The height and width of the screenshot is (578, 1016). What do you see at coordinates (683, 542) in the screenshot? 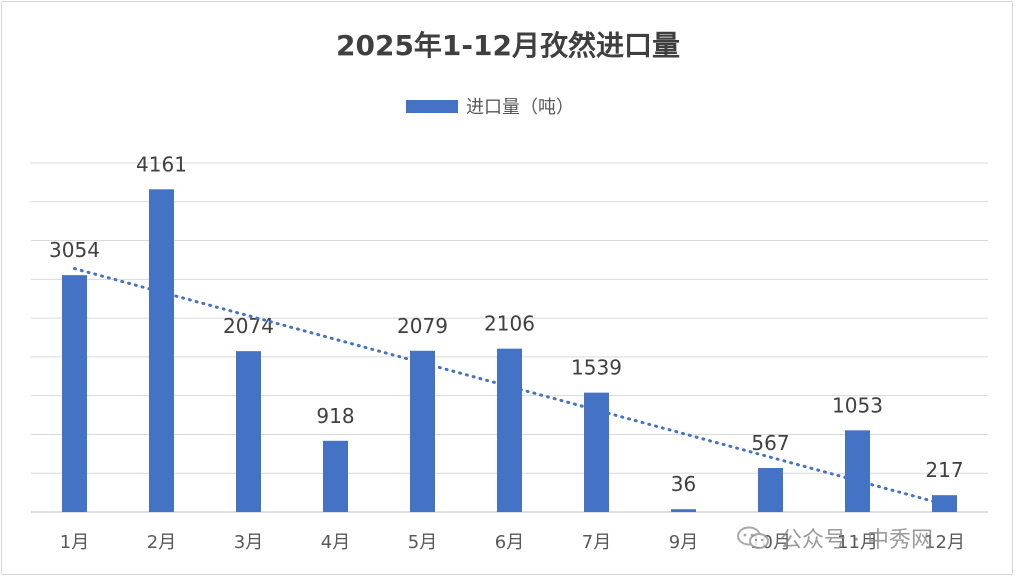
I see `tick-label: 9月` at bounding box center [683, 542].